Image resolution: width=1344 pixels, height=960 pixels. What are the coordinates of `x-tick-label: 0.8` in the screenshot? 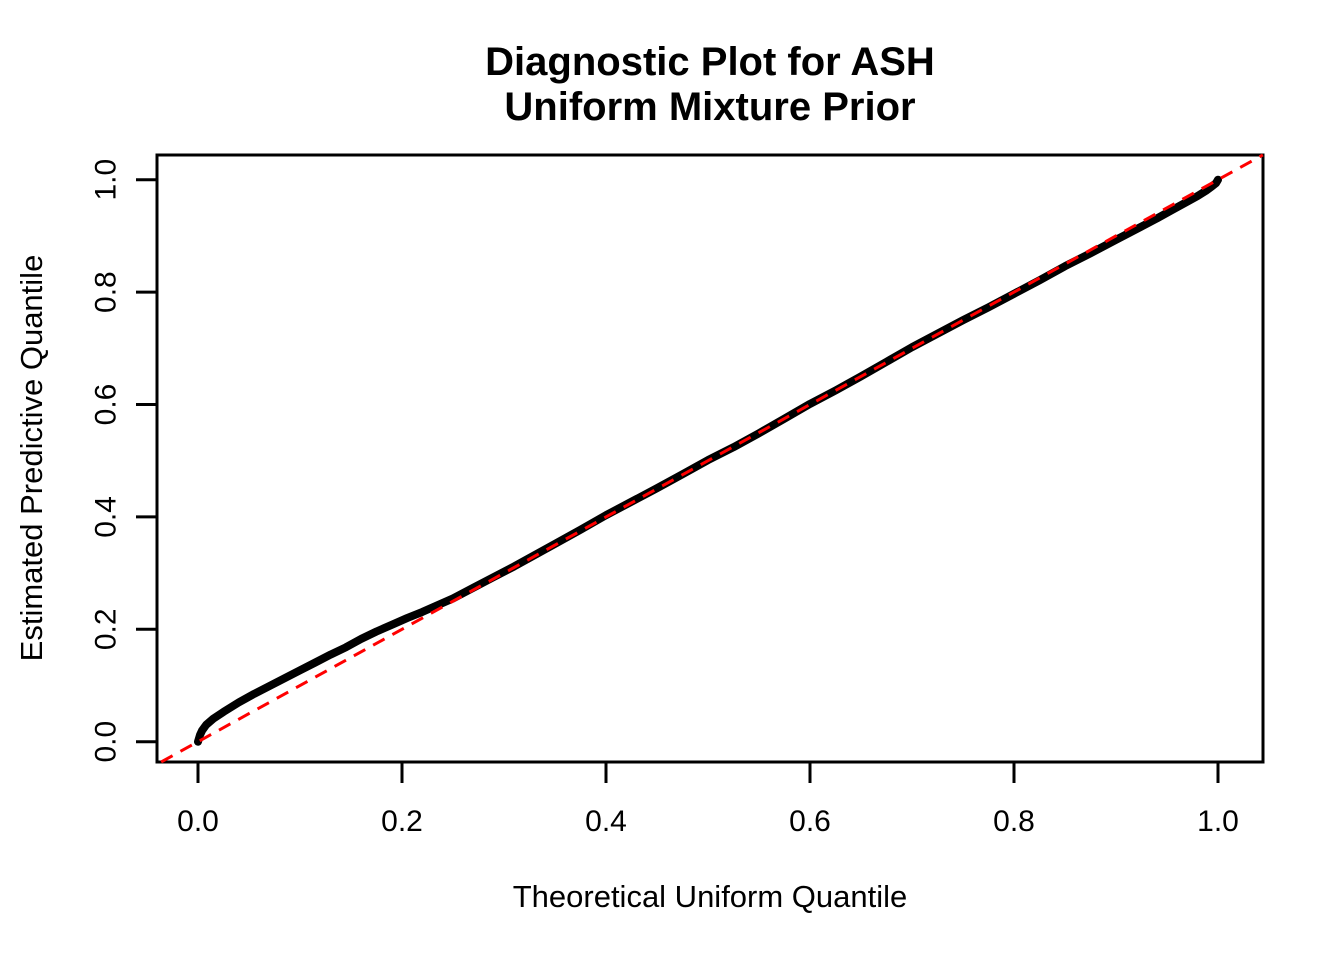 It's located at (1014, 821).